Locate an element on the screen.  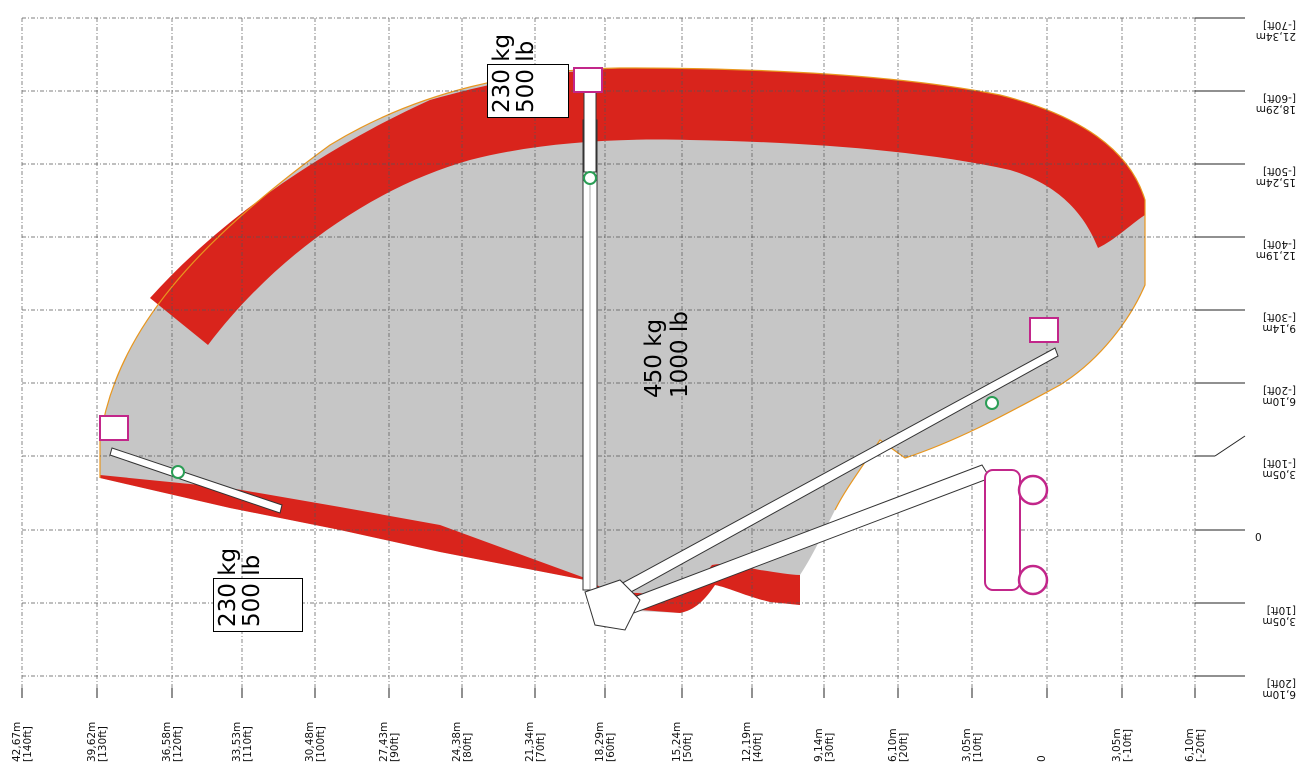
x-axis-label-imperial: [120ft] is located at coordinates (178, 744).